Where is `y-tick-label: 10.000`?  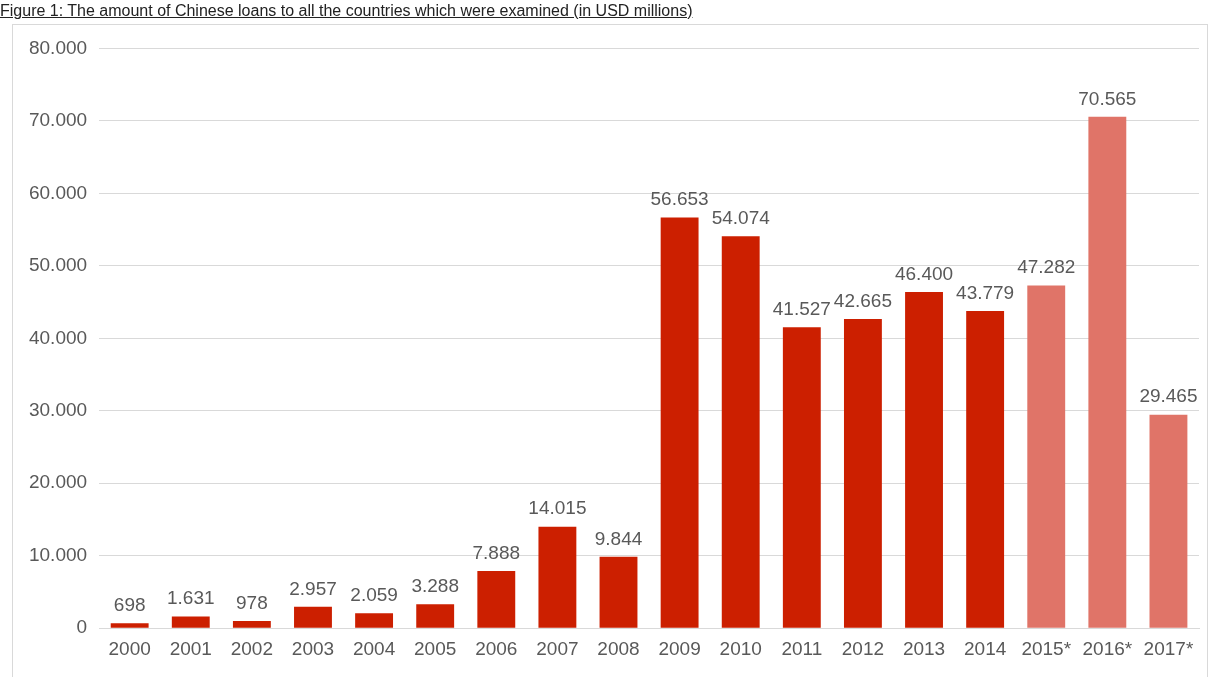
y-tick-label: 10.000 is located at coordinates (58, 554).